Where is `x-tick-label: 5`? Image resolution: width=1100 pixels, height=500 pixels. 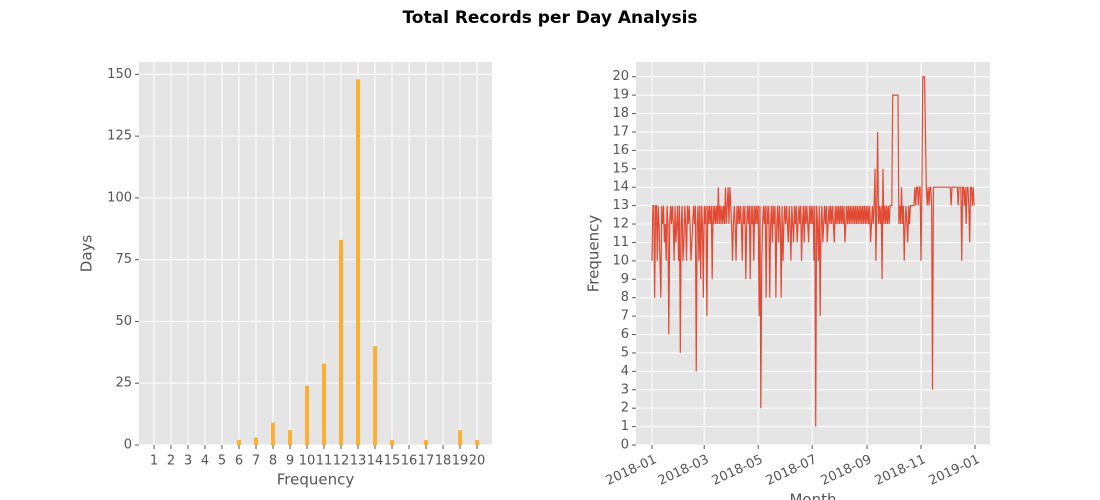
x-tick-label: 5 is located at coordinates (222, 461).